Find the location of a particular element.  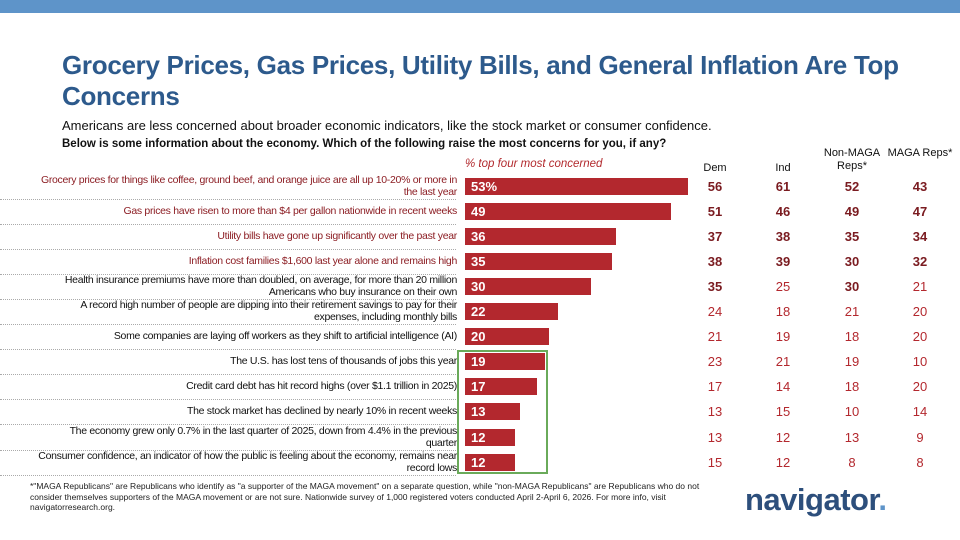

group-value-maga: 14 is located at coordinates (920, 412).